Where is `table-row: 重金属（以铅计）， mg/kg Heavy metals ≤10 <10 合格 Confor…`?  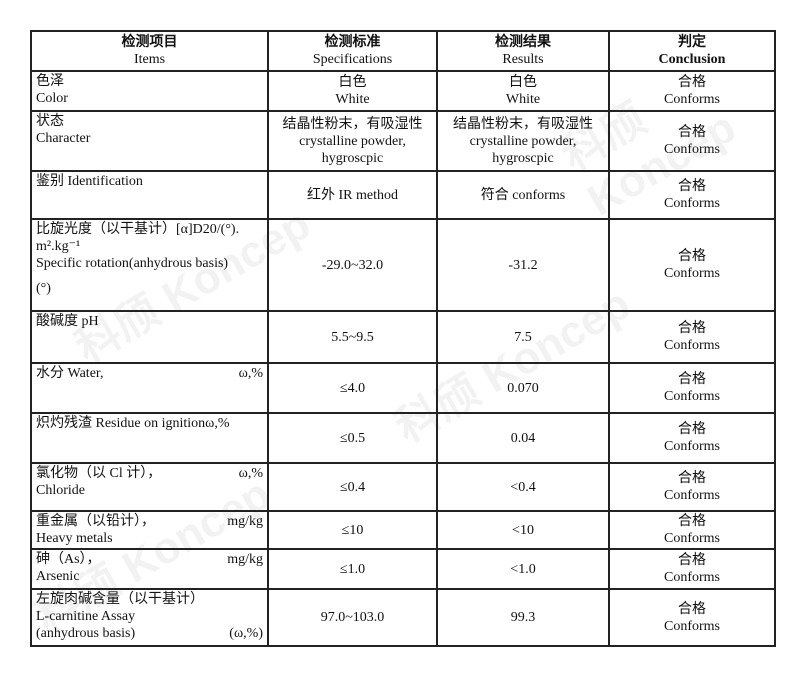 table-row: 重金属（以铅计）， mg/kg Heavy metals ≤10 <10 合格 Confor… is located at coordinates (403, 530).